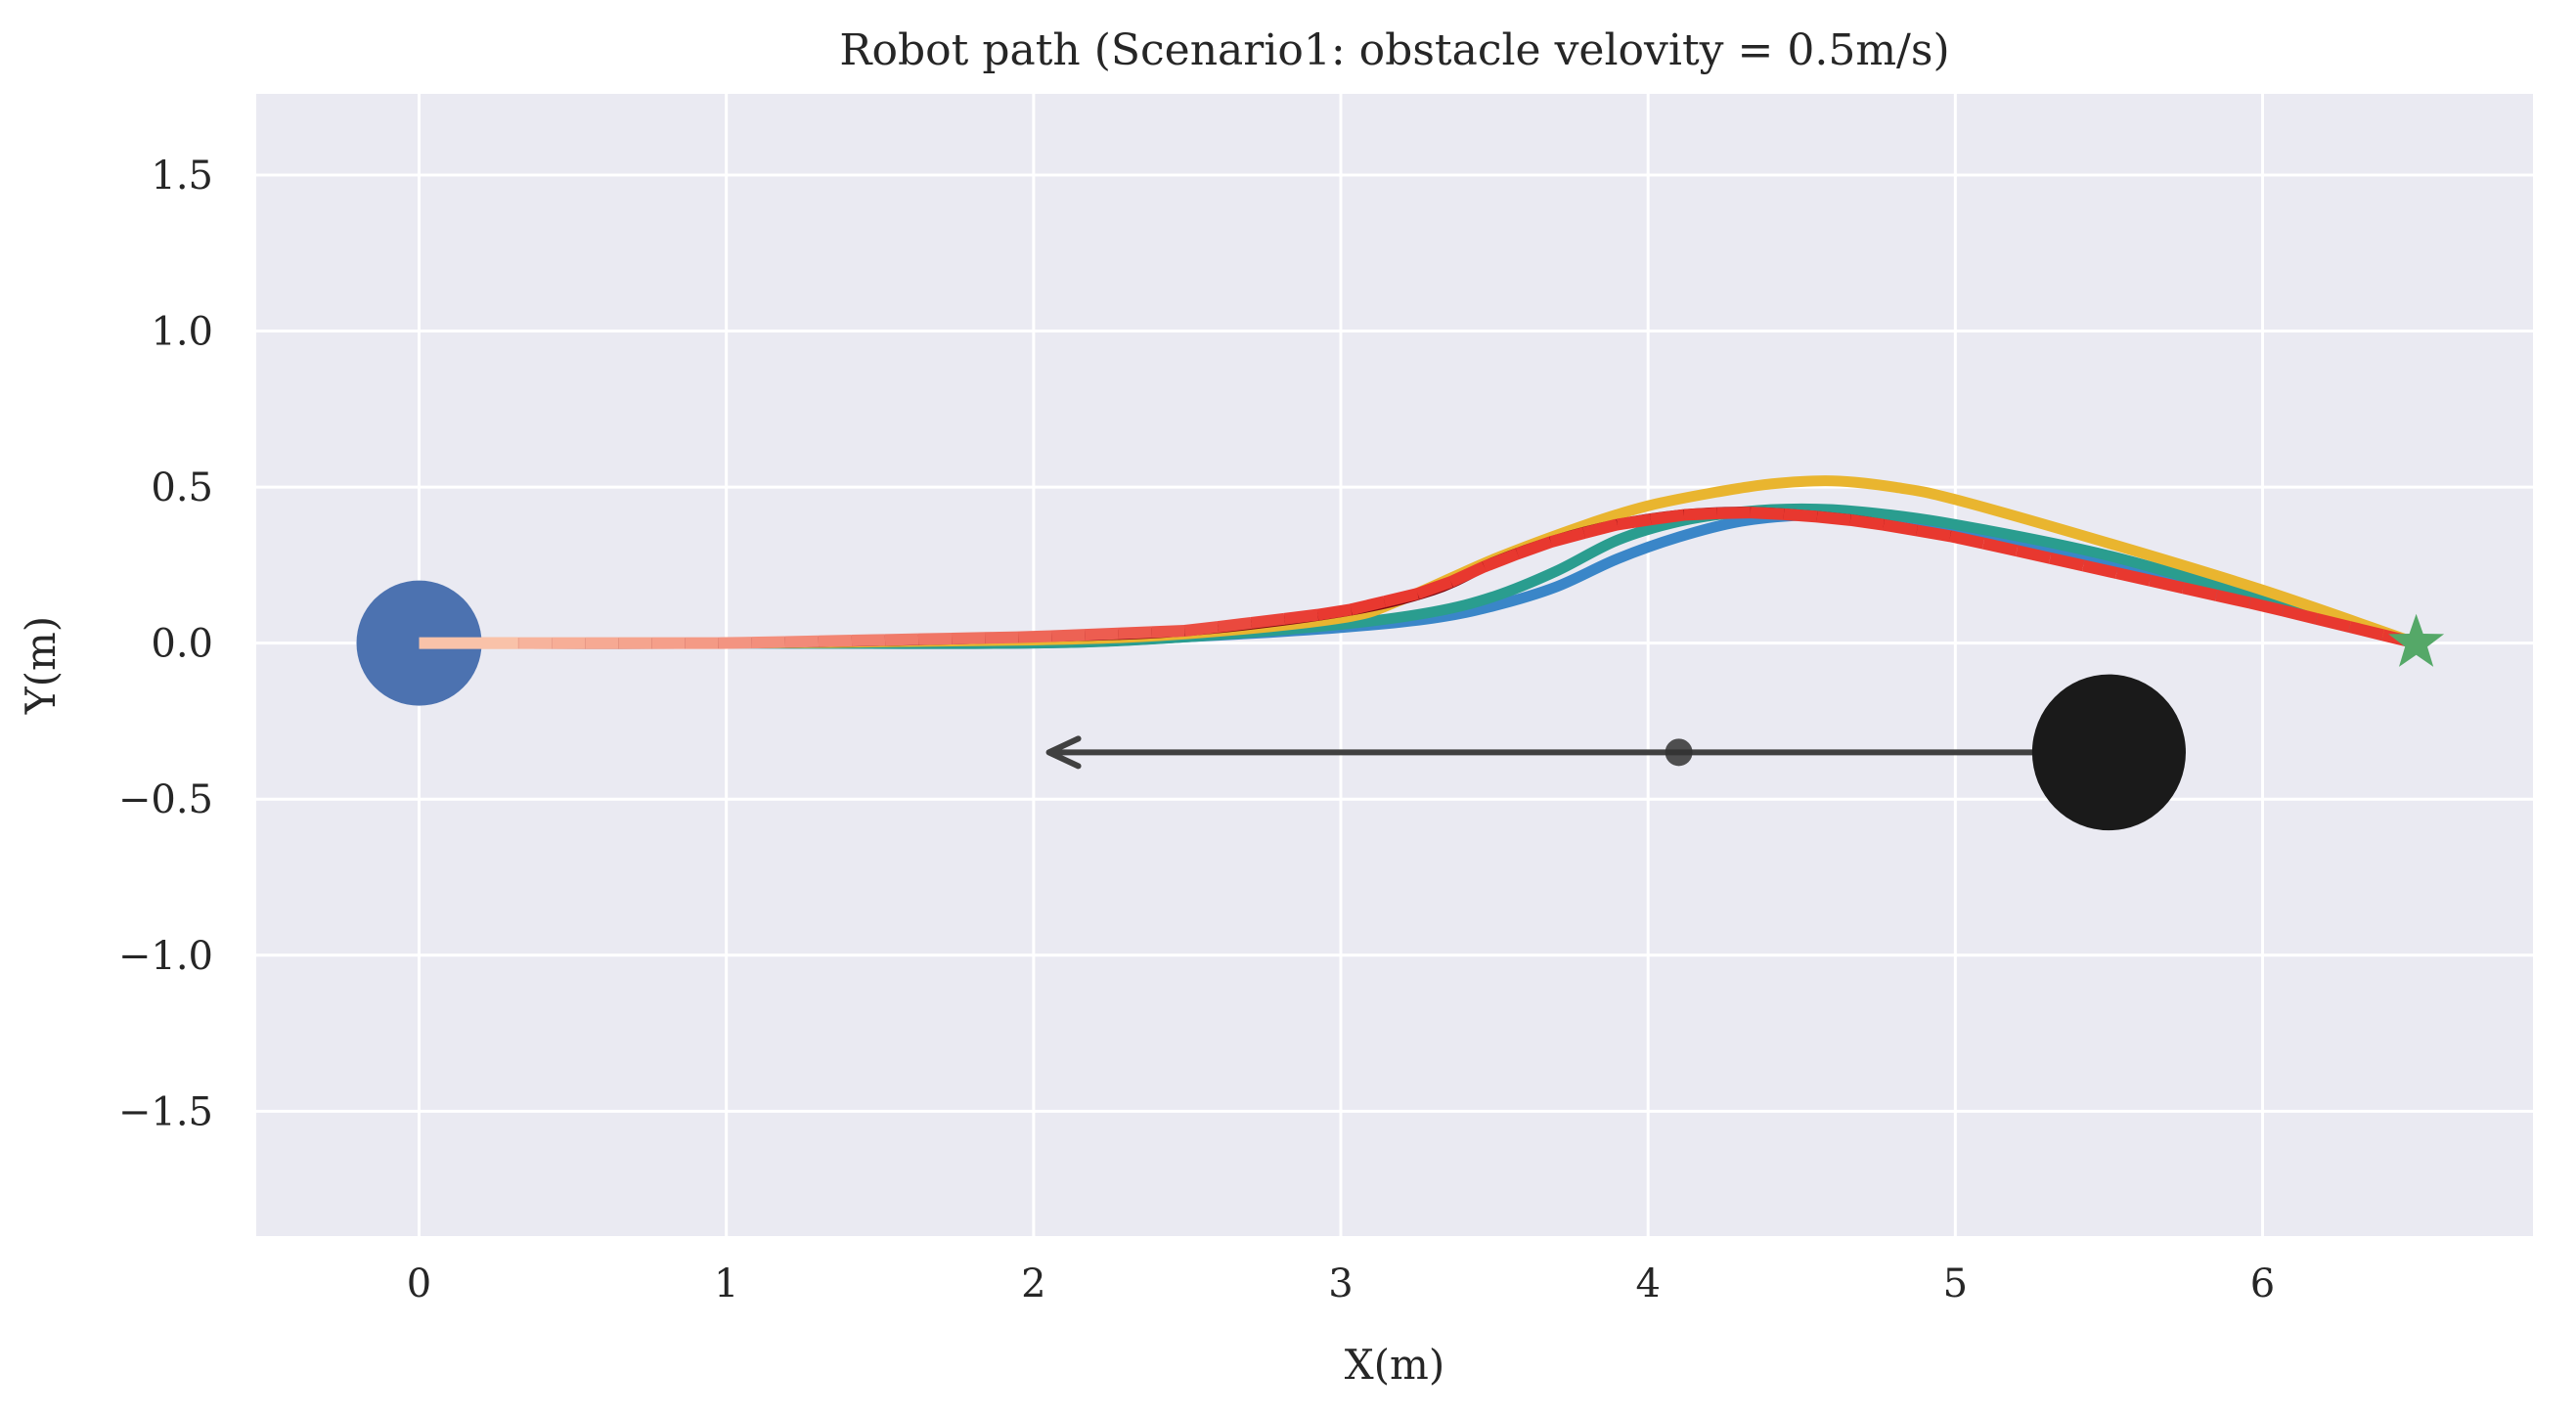 This screenshot has height=1416, width=2576. I want to click on obstacle-layer, so click(1615, 752).